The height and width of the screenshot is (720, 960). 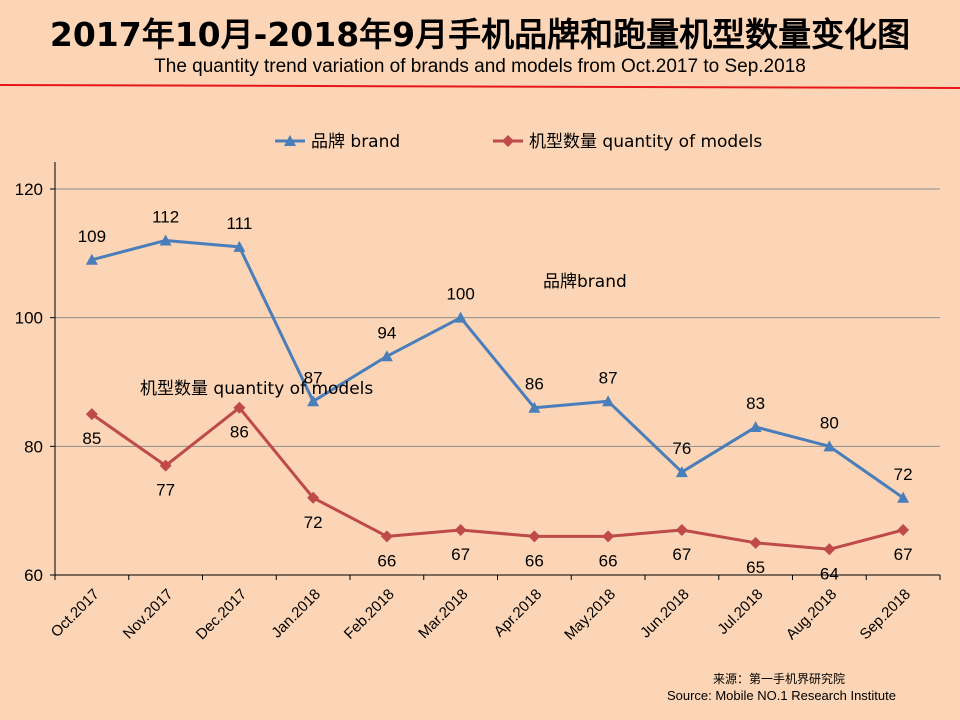 What do you see at coordinates (33, 446) in the screenshot?
I see `y-tick-label: 80` at bounding box center [33, 446].